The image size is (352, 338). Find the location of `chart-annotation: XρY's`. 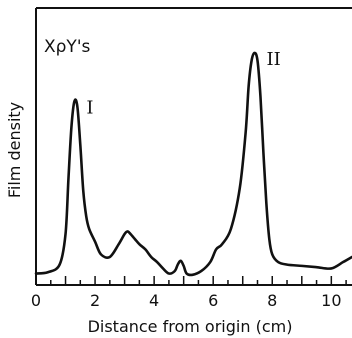

chart-annotation: XρY's is located at coordinates (67, 47).